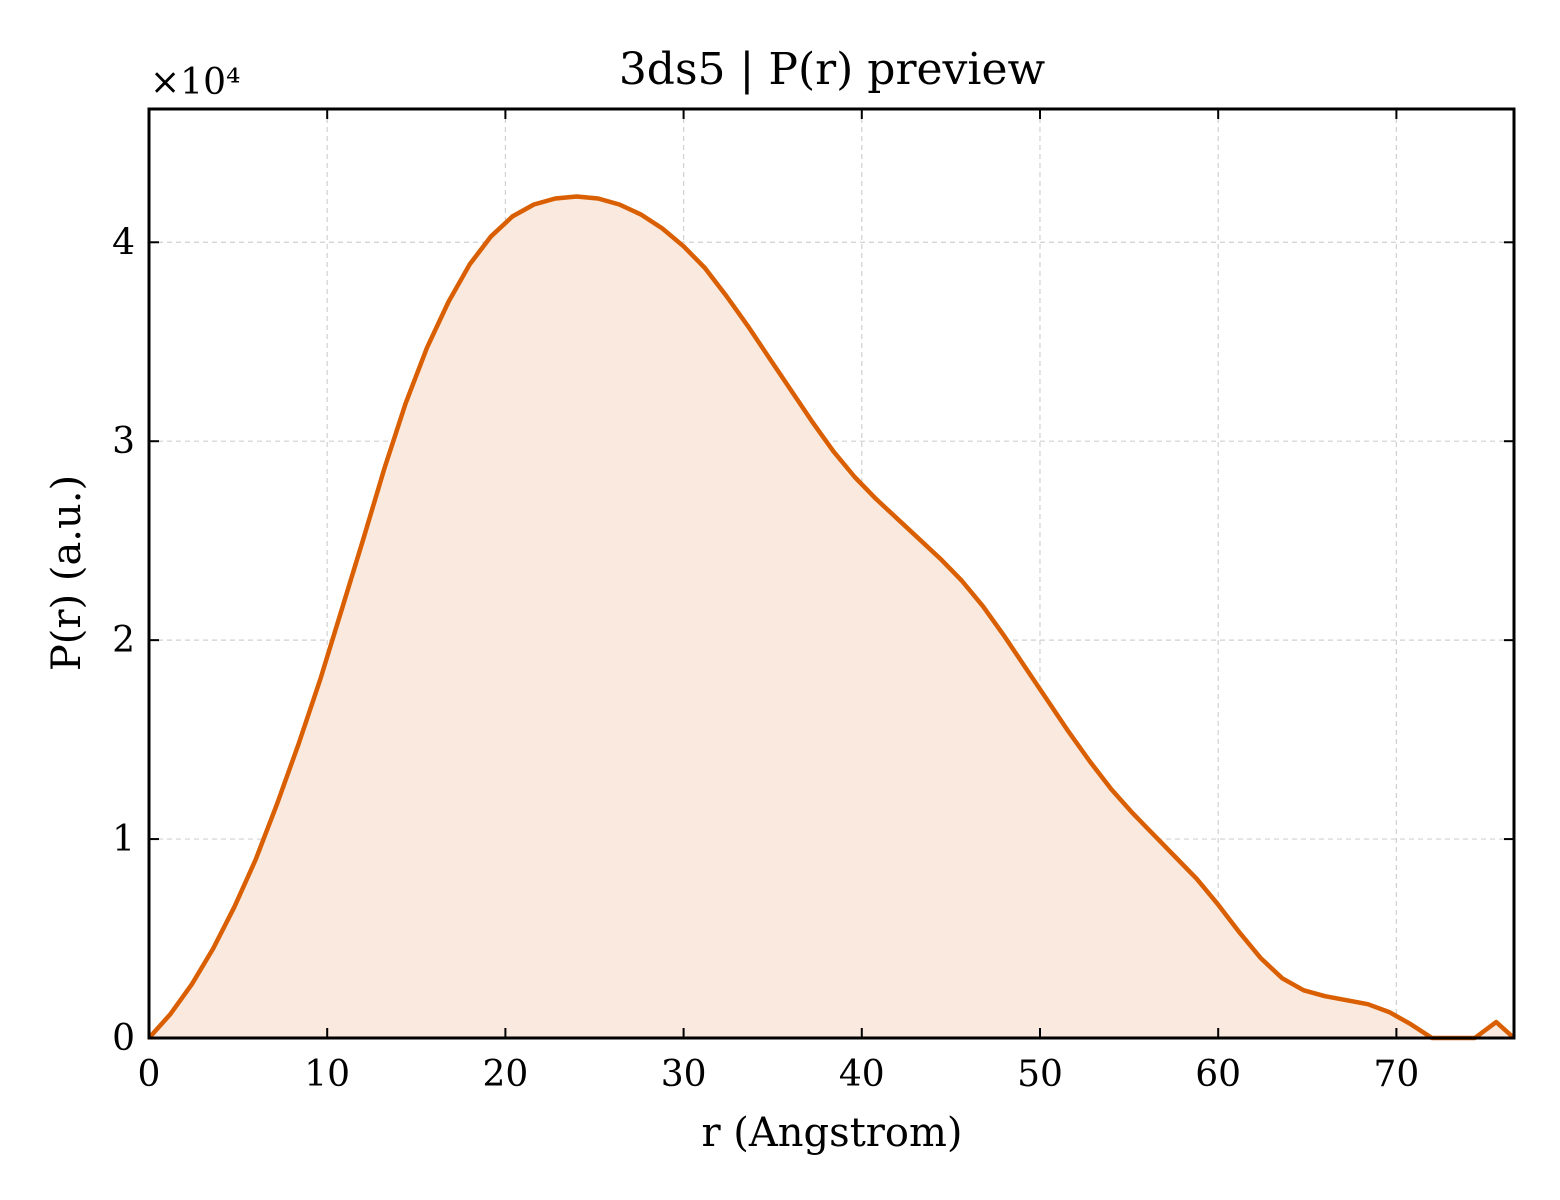  I want to click on x-tick-label: 70, so click(1396, 1074).